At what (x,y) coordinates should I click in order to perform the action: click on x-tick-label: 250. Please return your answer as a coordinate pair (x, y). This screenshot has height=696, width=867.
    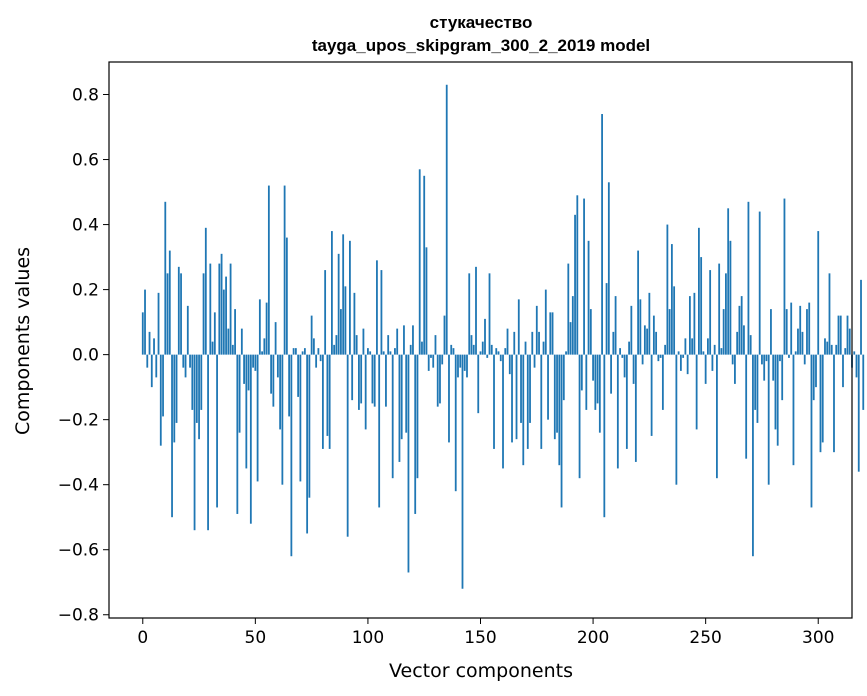
    Looking at the image, I should click on (705, 638).